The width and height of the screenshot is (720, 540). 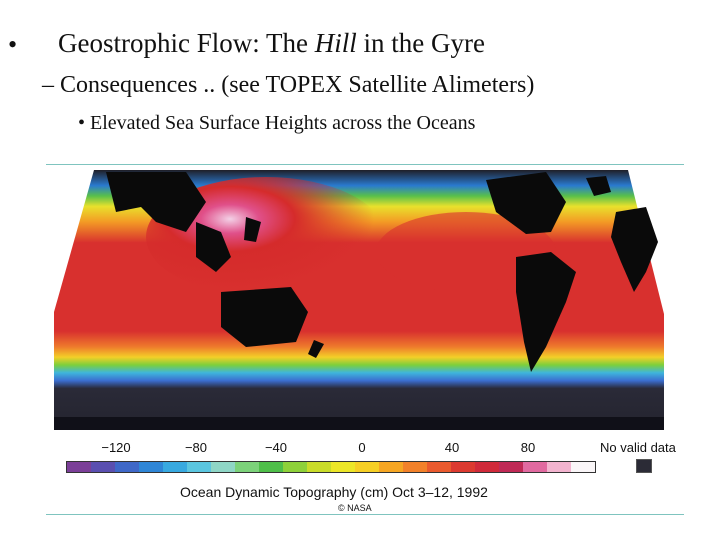 What do you see at coordinates (252, 229) in the screenshot?
I see `japan` at bounding box center [252, 229].